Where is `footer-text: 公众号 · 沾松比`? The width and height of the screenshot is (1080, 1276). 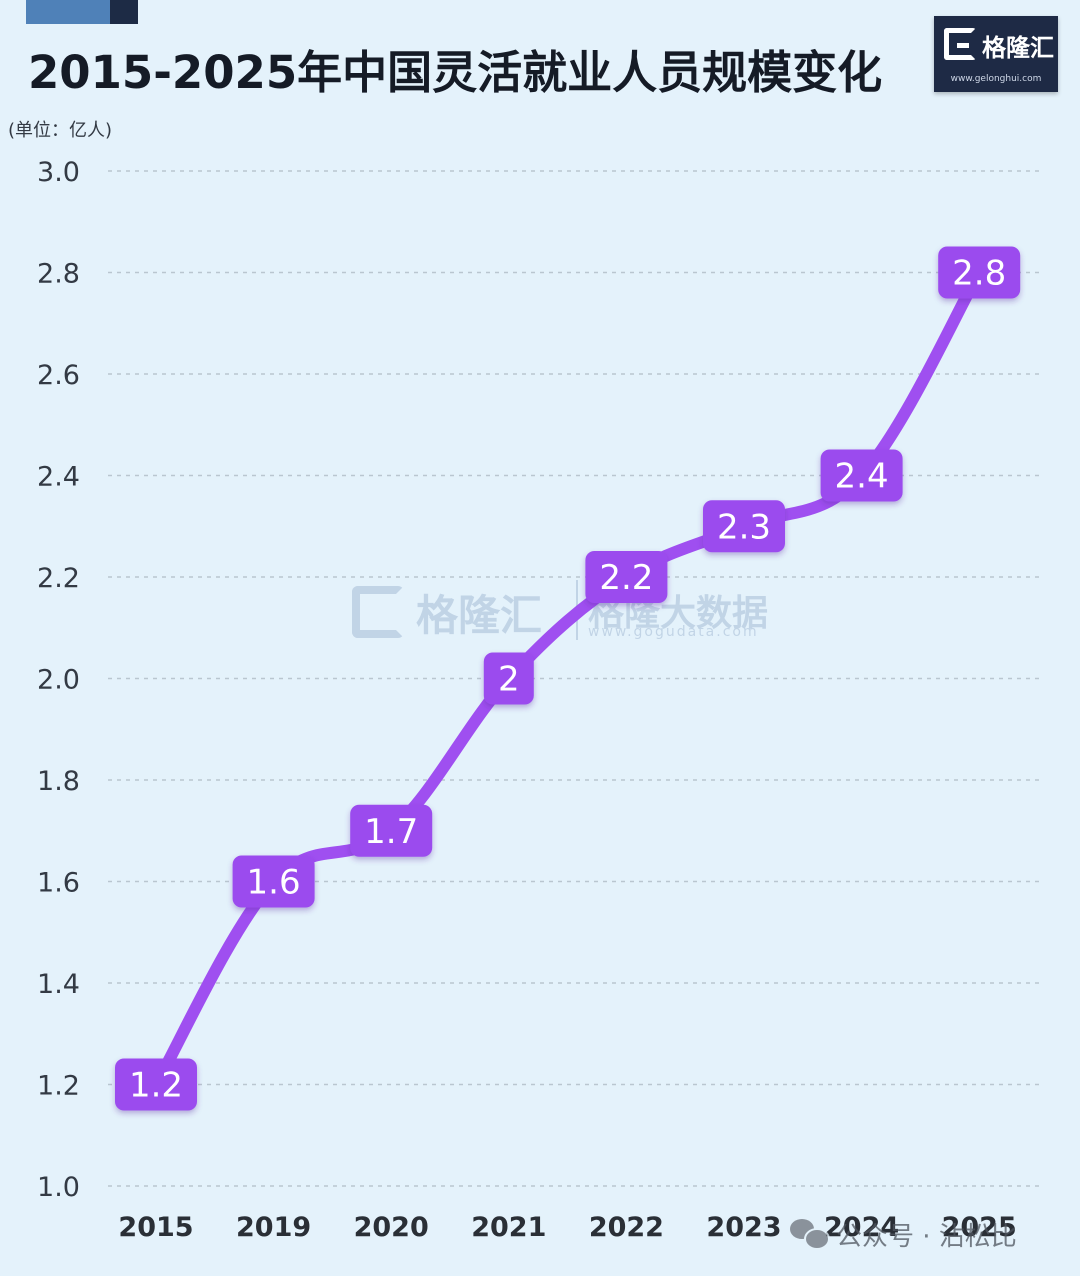 footer-text: 公众号 · 沾松比 is located at coordinates (926, 1236).